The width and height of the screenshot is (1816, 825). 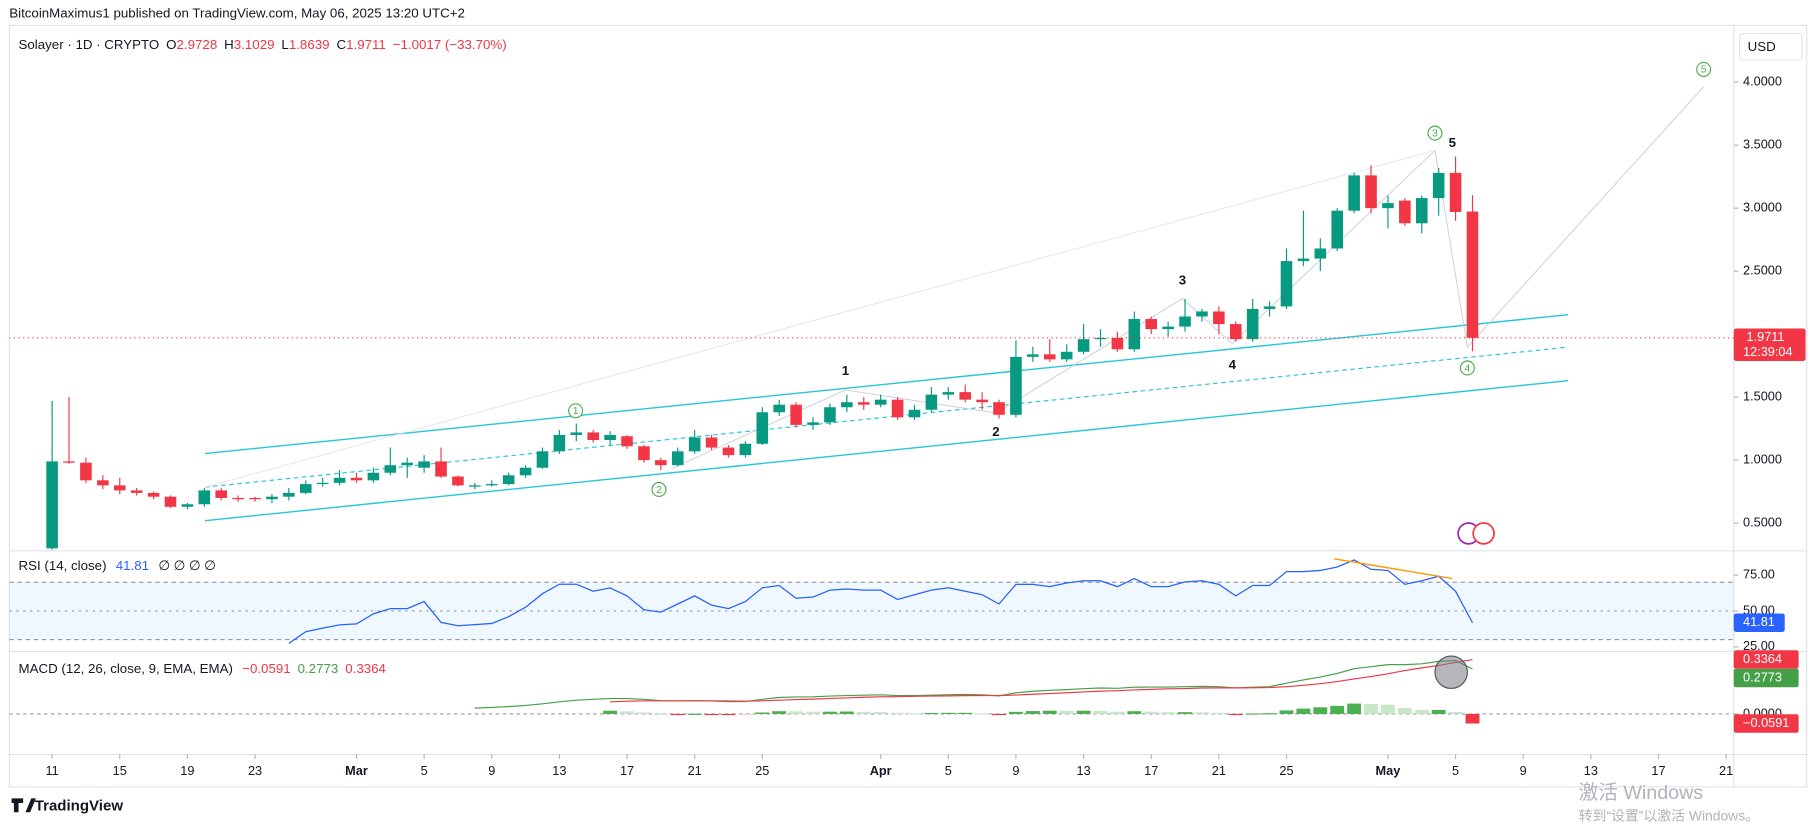 I want to click on channel-middle, so click(x=886, y=417).